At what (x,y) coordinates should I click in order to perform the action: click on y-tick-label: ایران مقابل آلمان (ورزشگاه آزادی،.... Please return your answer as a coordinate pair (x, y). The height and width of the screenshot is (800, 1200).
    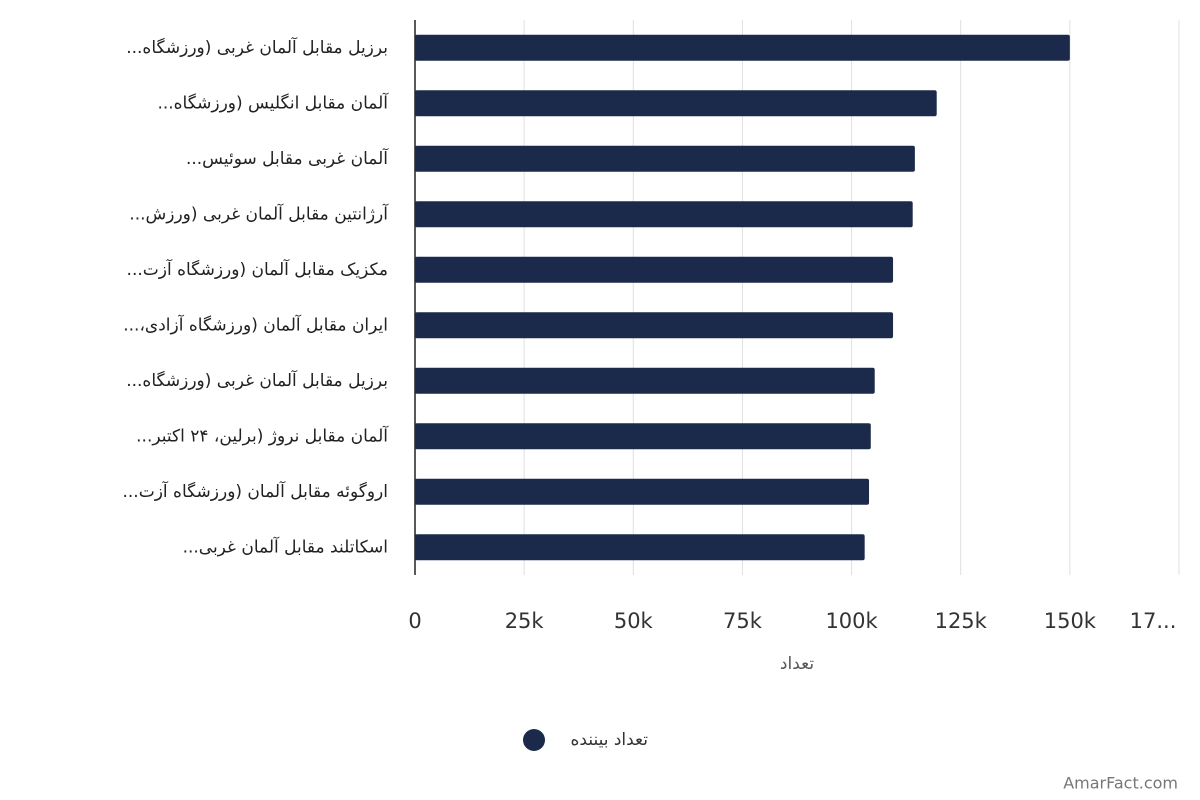
    Looking at the image, I should click on (255, 324).